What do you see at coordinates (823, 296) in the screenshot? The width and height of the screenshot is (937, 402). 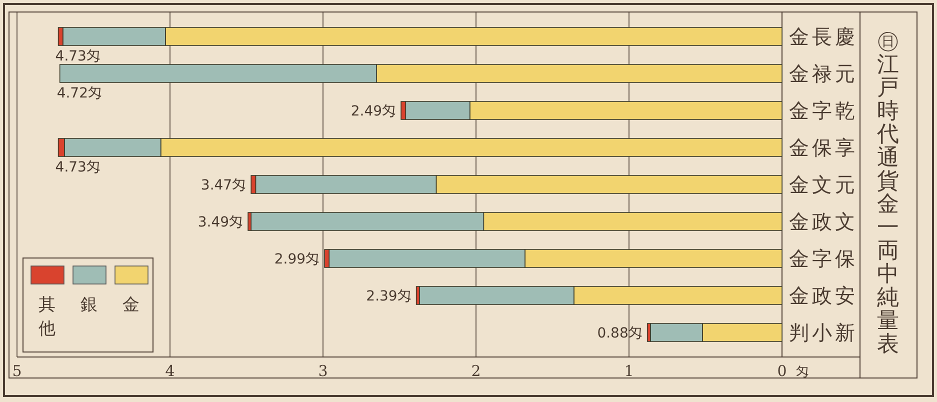 I see `y-tick-label: 金政安` at bounding box center [823, 296].